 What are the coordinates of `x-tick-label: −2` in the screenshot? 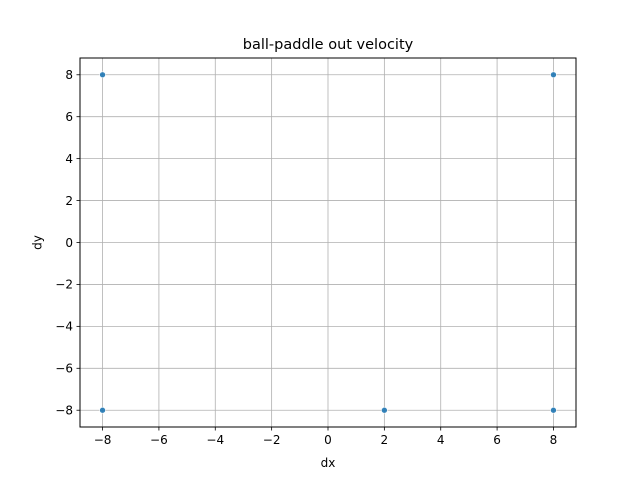 It's located at (272, 440).